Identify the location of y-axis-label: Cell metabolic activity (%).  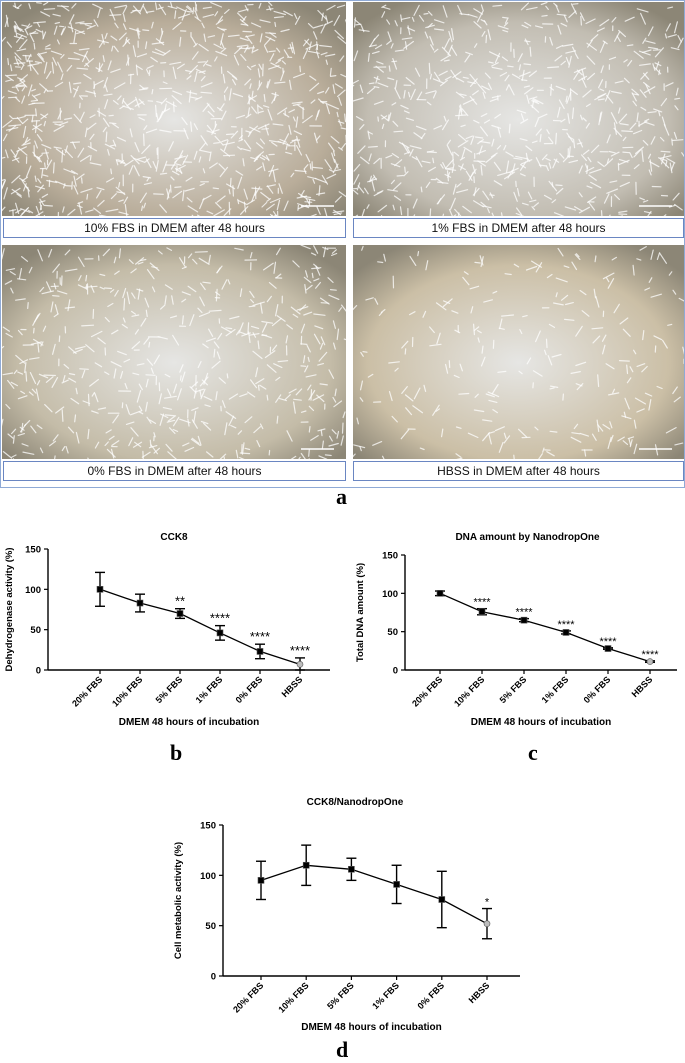
(178, 900).